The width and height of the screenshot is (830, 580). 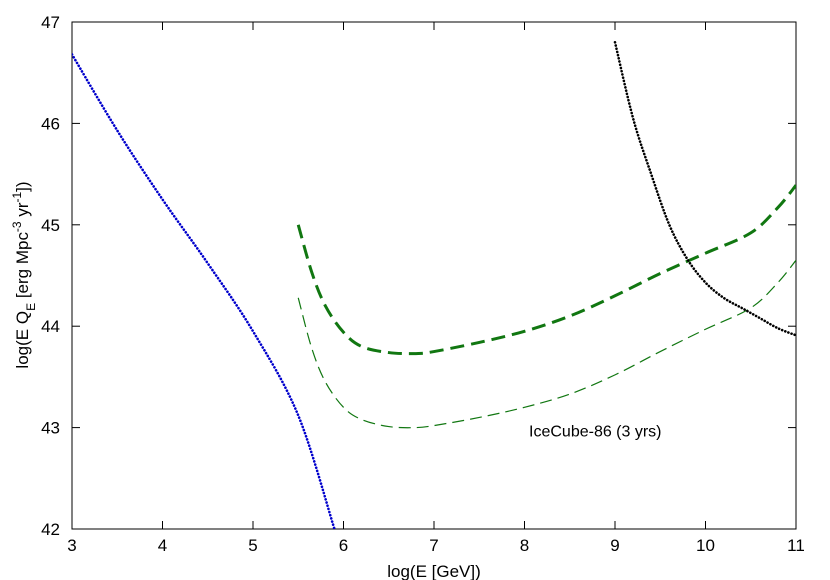 I want to click on y-label-post: ]), so click(x=22, y=186).